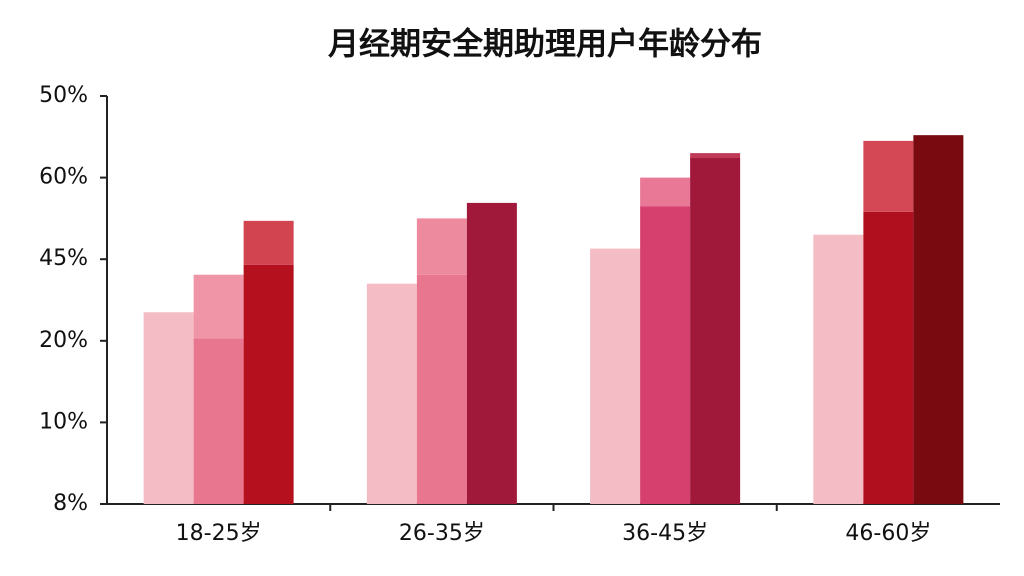 The width and height of the screenshot is (1024, 576). What do you see at coordinates (63, 340) in the screenshot?
I see `y-tick-label: 20%` at bounding box center [63, 340].